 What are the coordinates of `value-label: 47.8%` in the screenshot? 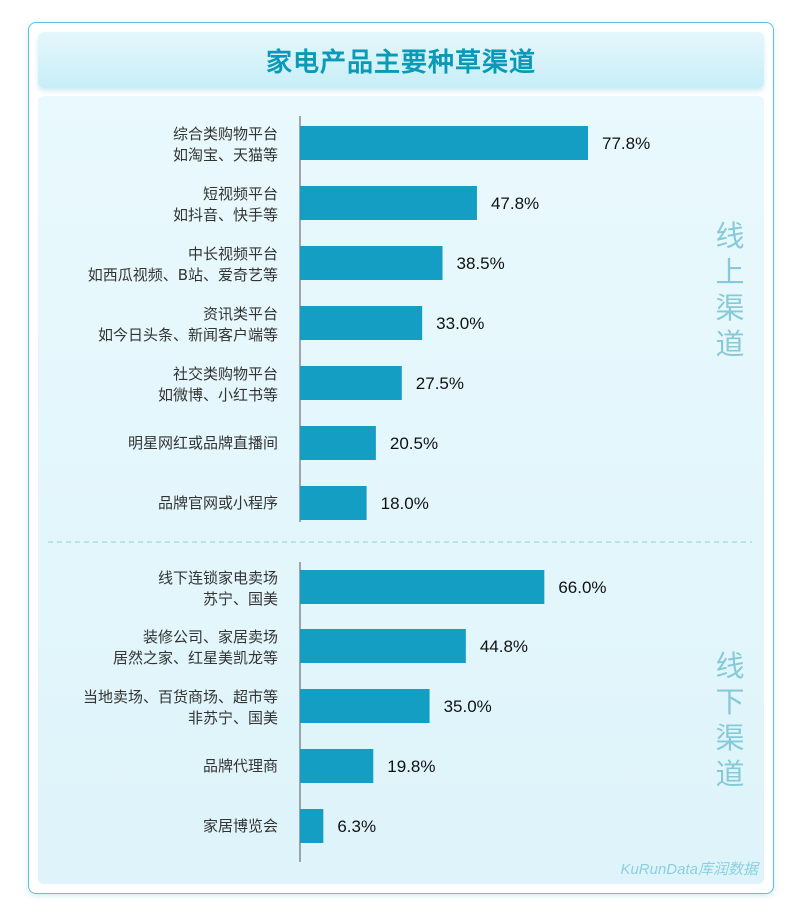 It's located at (515, 203).